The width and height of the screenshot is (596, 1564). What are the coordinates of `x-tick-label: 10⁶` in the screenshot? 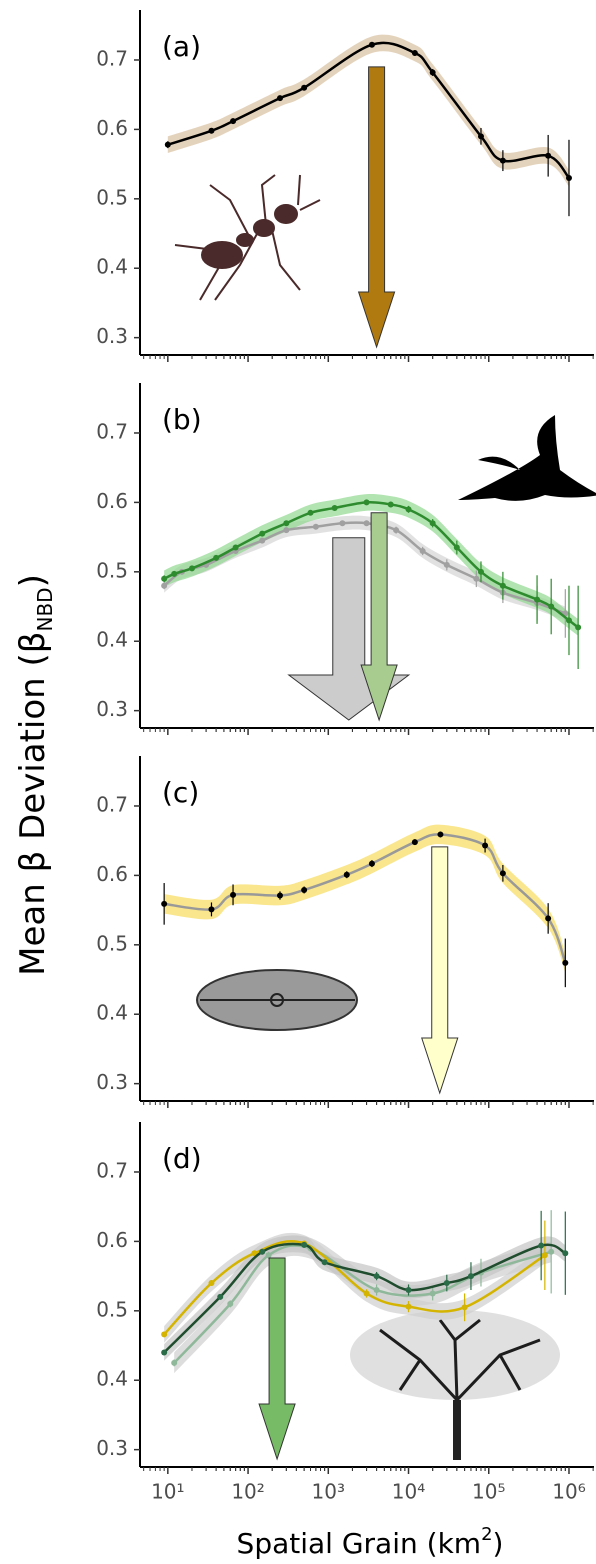 It's located at (568, 1492).